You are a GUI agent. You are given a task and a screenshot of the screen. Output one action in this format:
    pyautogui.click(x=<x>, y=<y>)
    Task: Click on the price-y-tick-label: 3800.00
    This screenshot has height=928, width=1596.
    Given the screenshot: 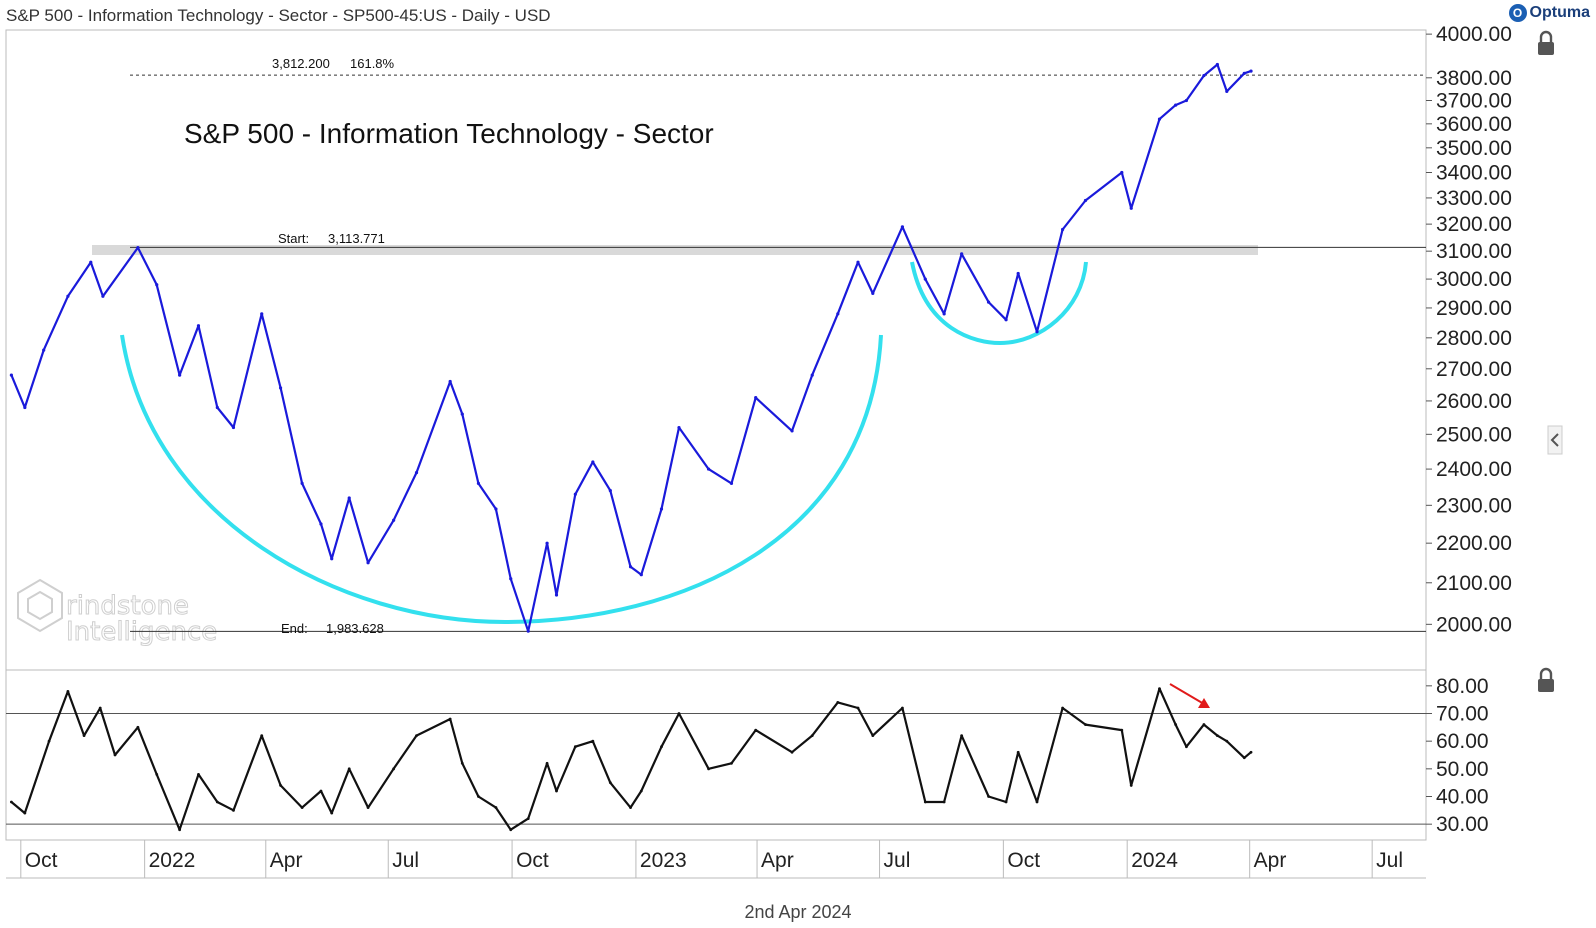 What is the action you would take?
    pyautogui.click(x=1474, y=78)
    